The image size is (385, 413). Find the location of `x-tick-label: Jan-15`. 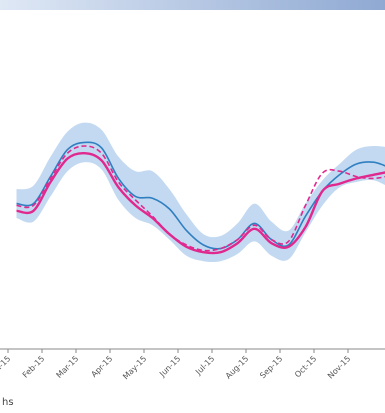

x-tick-label: Jan-15 is located at coordinates (6, 366).